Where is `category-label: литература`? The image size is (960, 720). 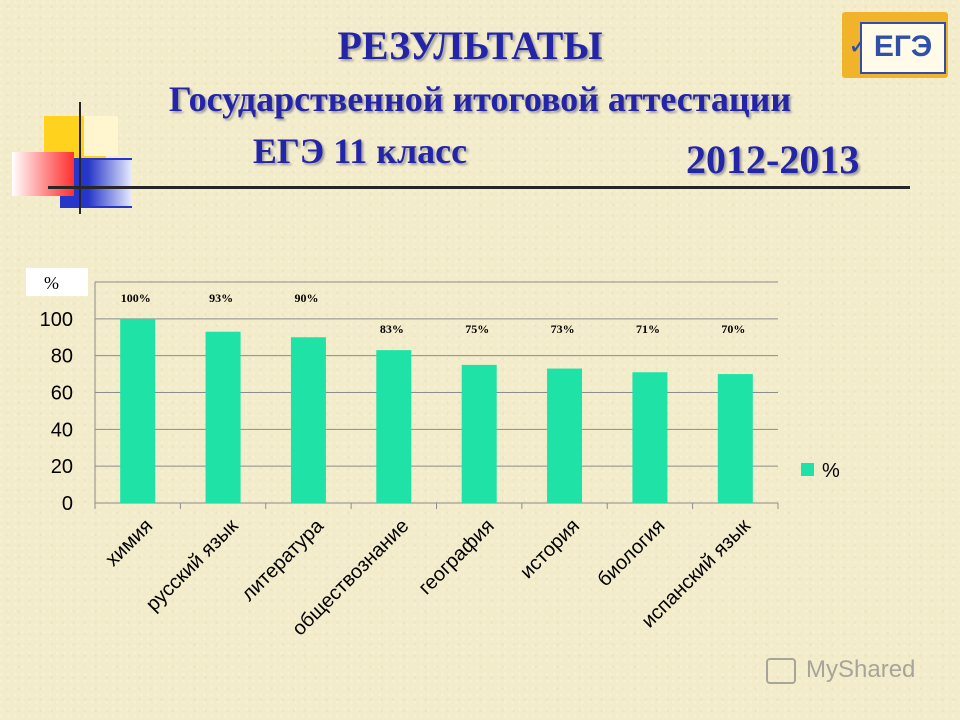 category-label: литература is located at coordinates (282, 559).